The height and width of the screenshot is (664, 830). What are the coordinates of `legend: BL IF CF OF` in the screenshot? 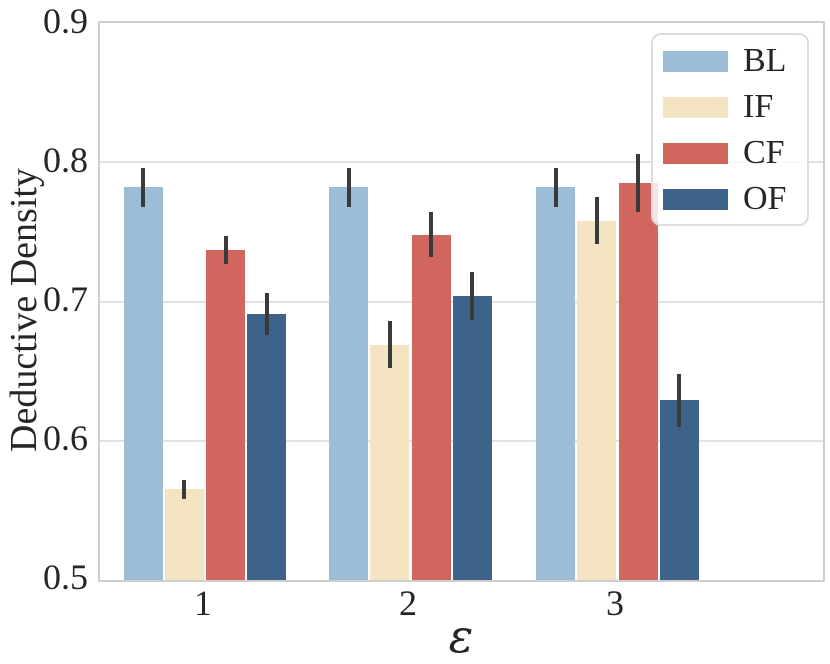 It's located at (730, 129).